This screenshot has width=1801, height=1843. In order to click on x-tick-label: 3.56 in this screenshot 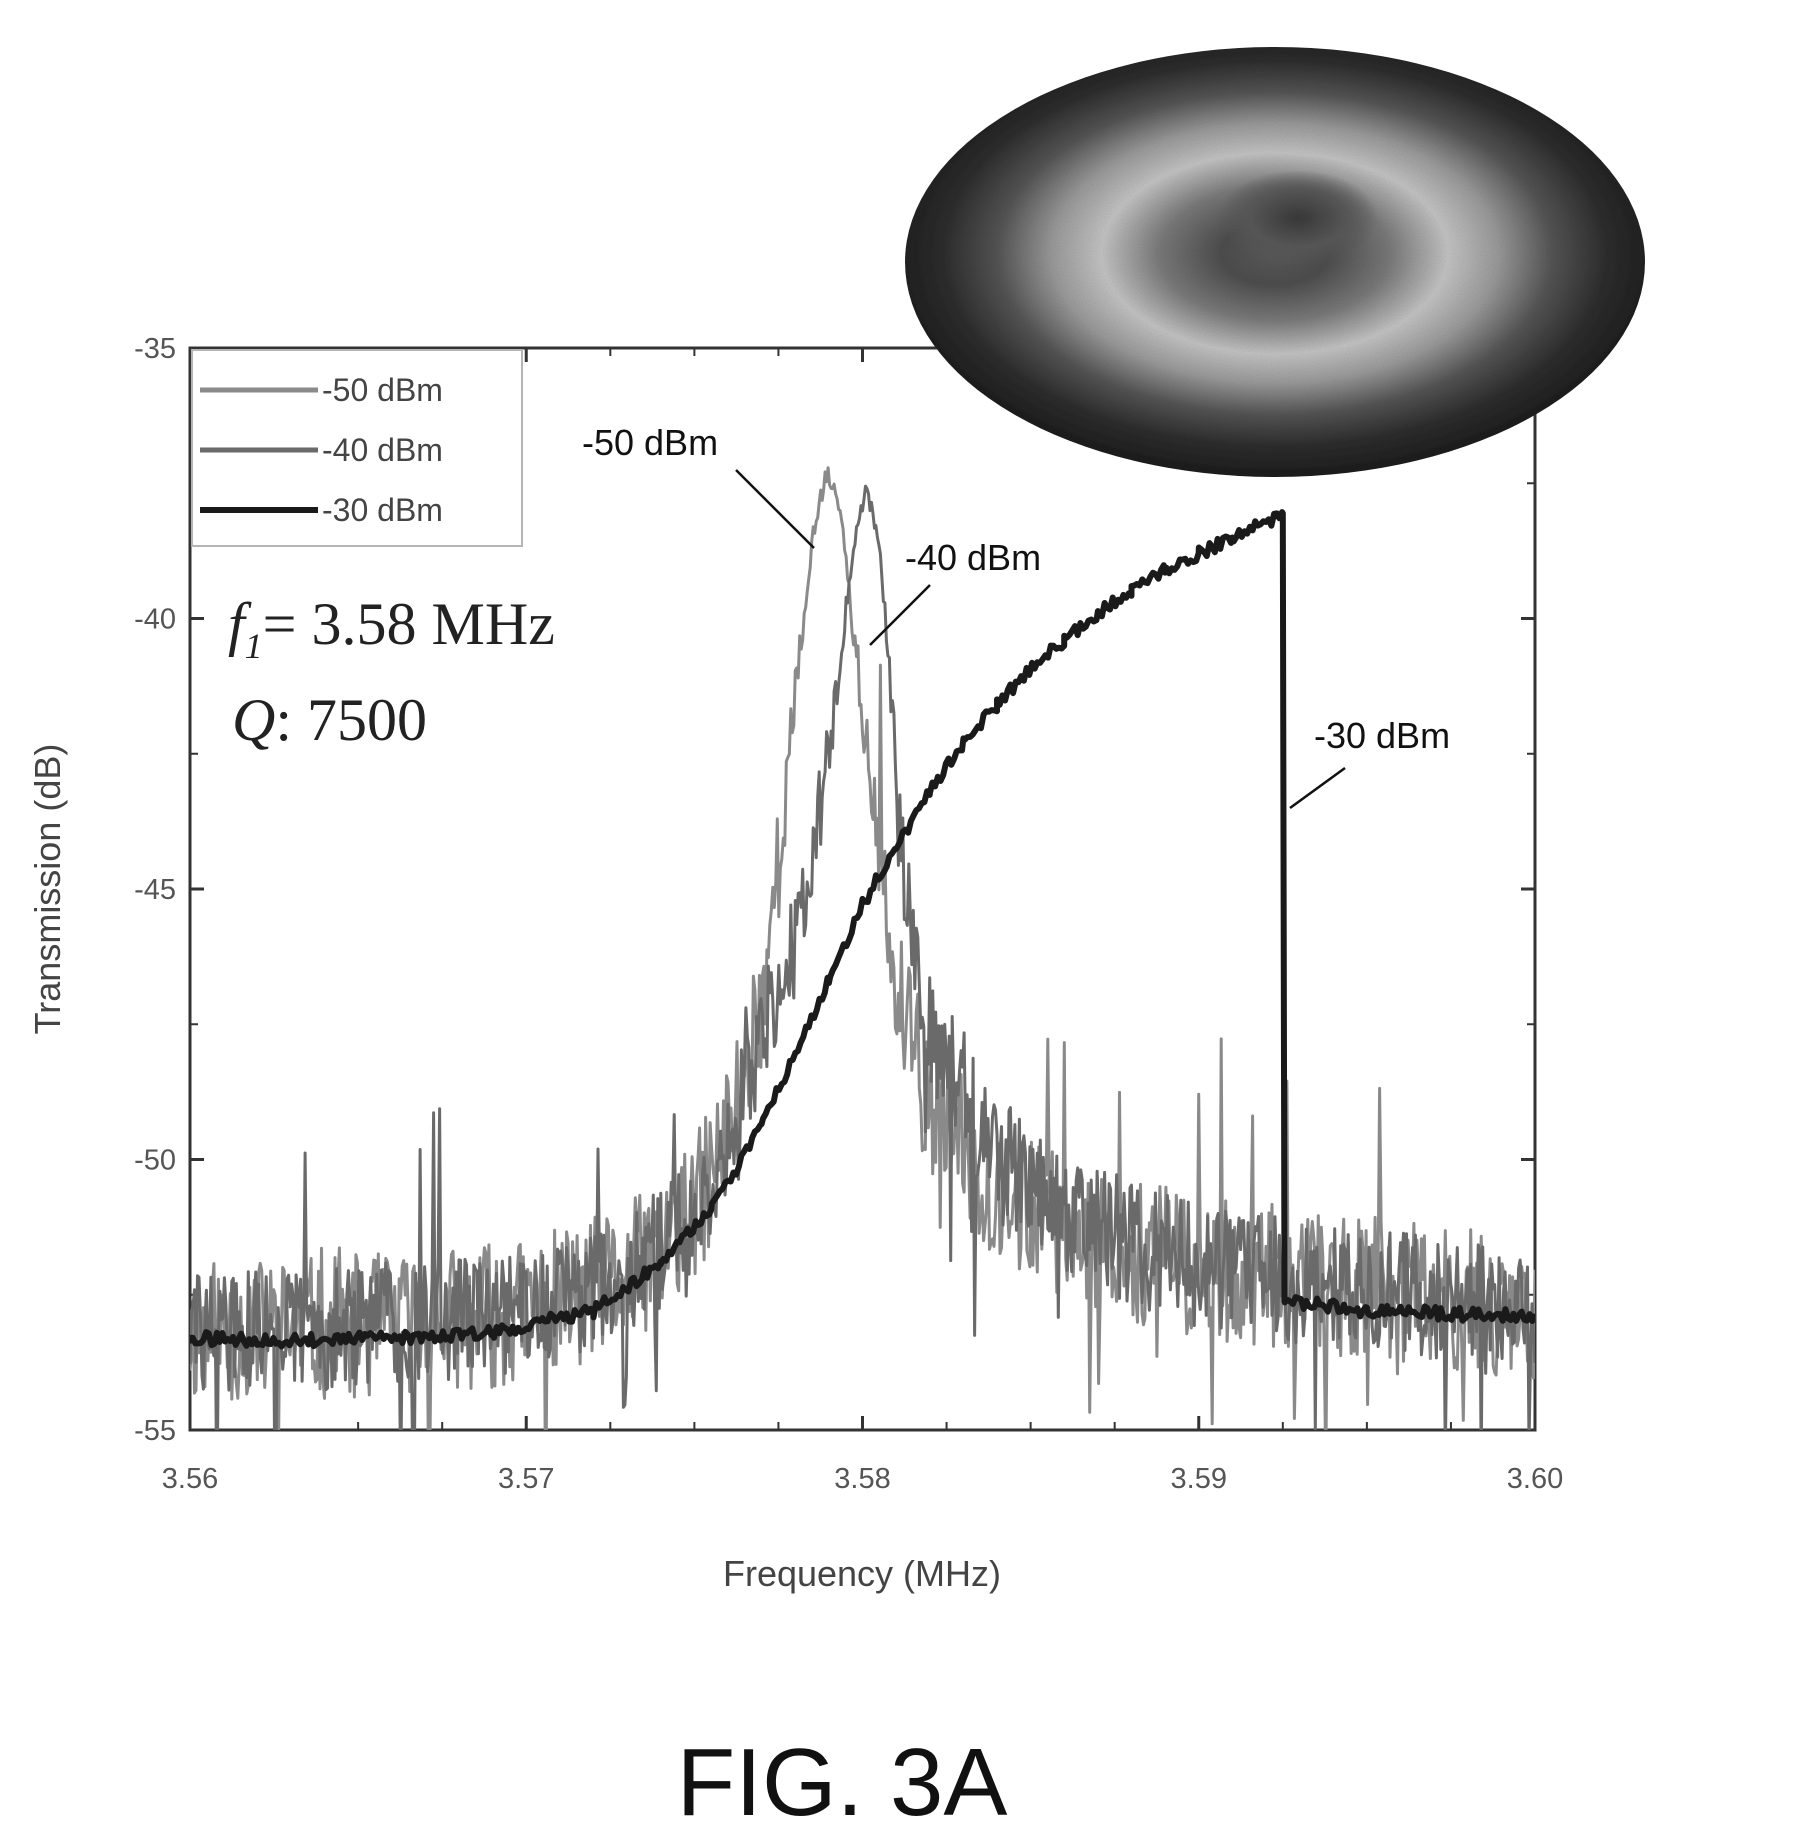, I will do `click(190, 1479)`.